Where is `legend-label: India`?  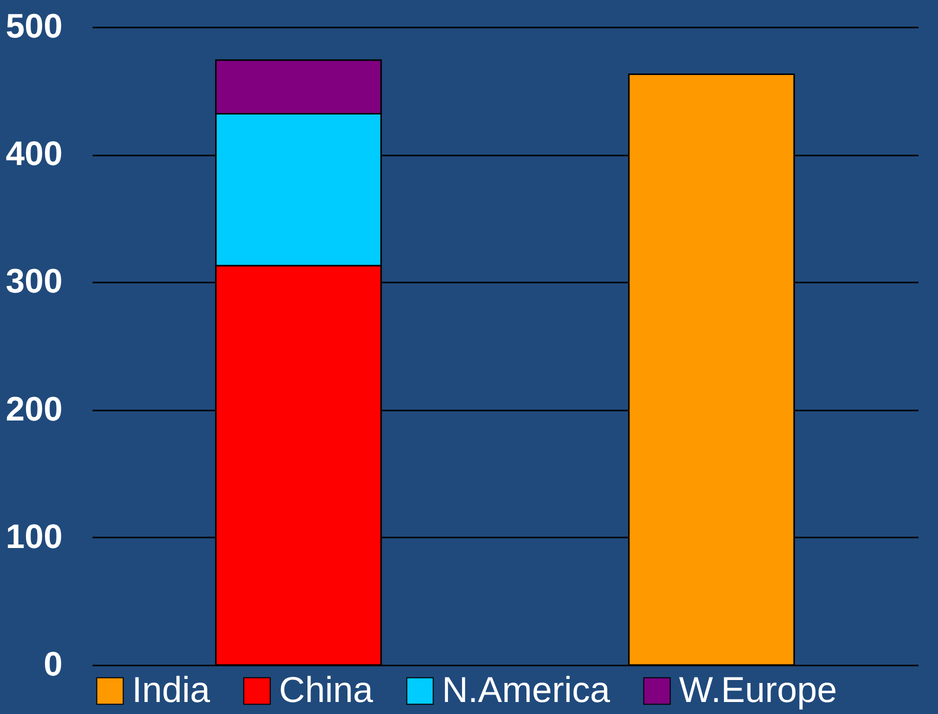 legend-label: India is located at coordinates (172, 689).